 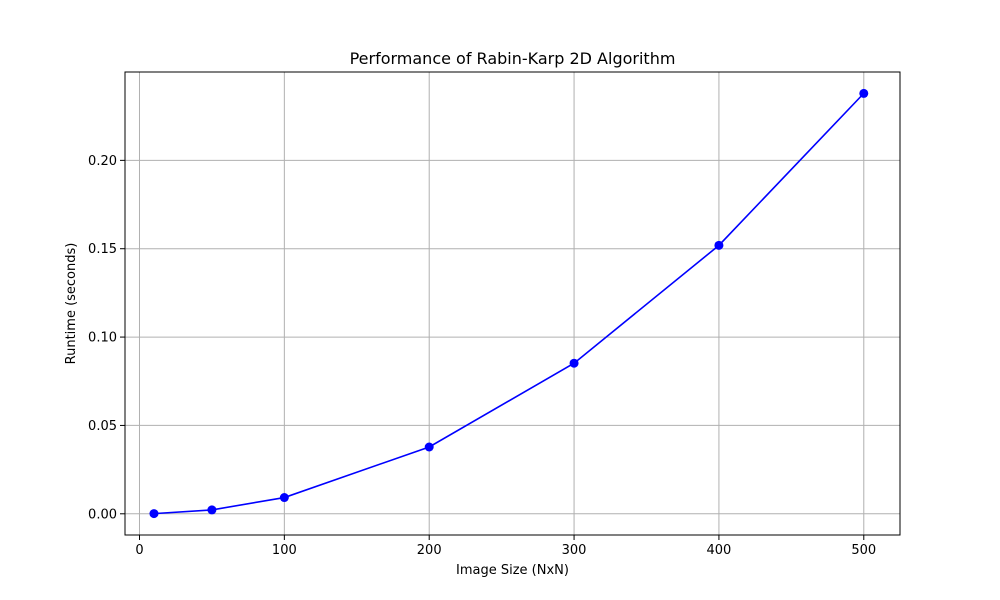 I want to click on x-tick-label: 0, so click(x=139, y=550).